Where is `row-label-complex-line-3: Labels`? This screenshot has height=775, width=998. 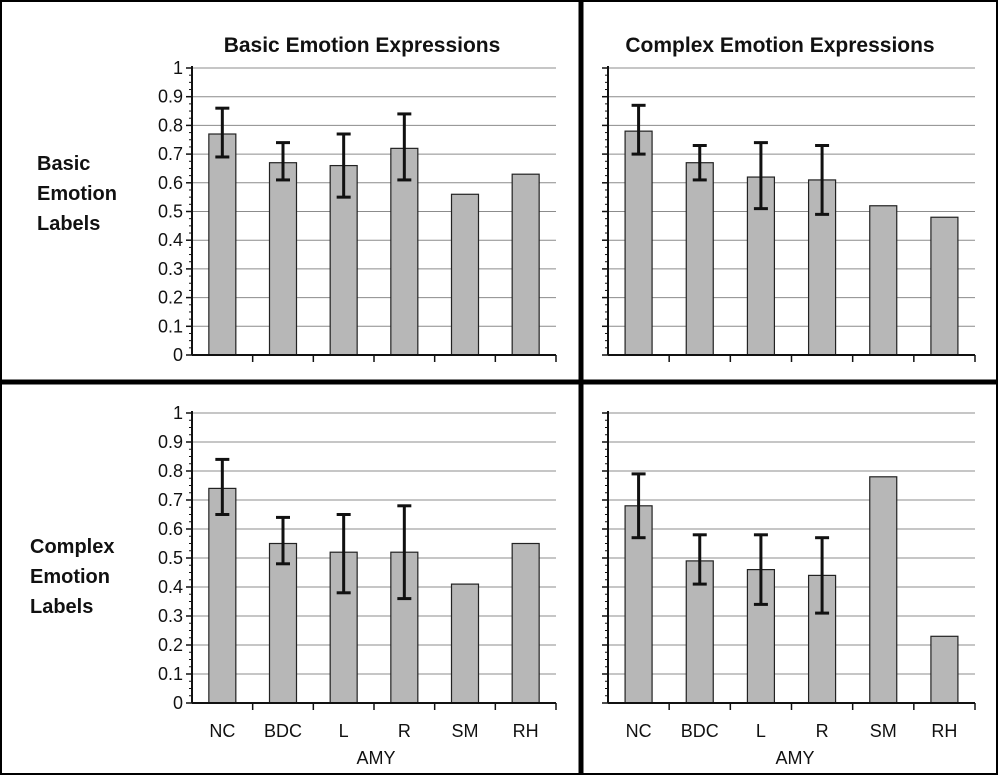
row-label-complex-line-3: Labels is located at coordinates (61, 607).